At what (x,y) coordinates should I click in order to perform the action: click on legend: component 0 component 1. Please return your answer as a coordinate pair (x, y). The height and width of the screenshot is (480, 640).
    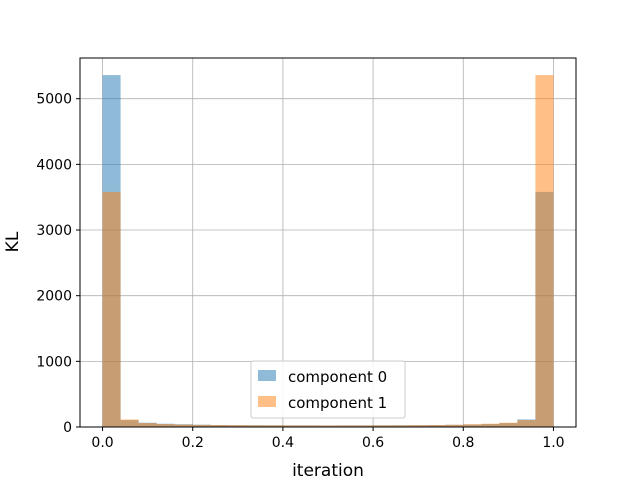
    Looking at the image, I should click on (328, 389).